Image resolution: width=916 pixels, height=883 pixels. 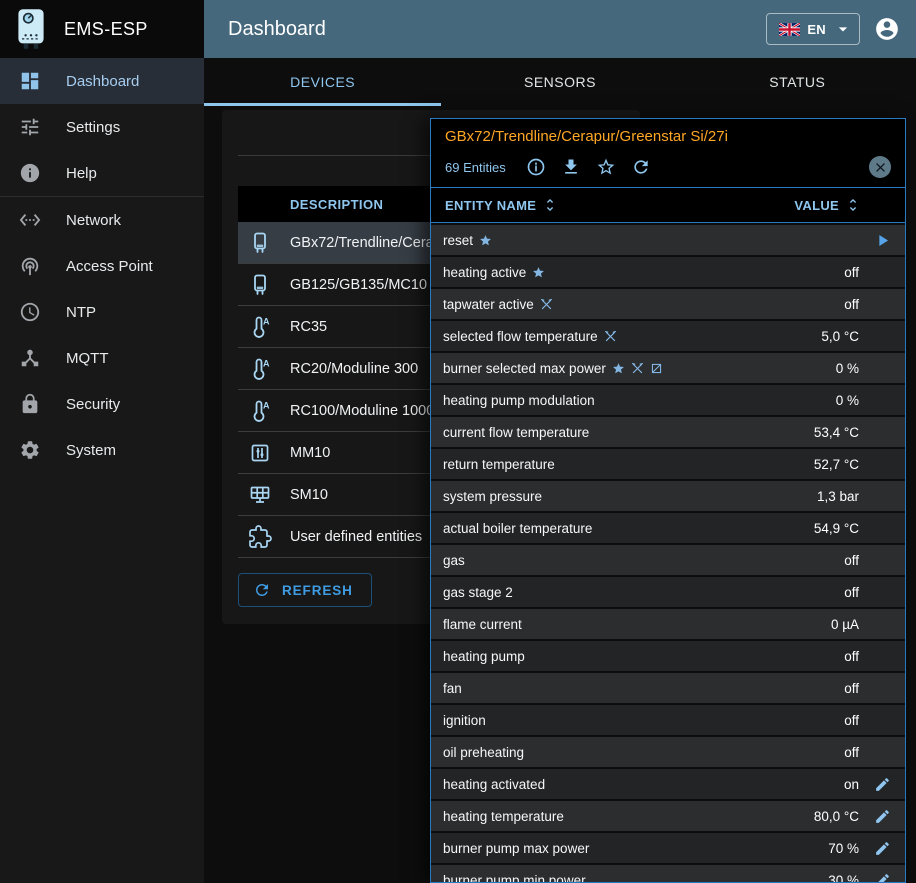 What do you see at coordinates (668, 336) in the screenshot?
I see `entity-row: selected flow temperature 5,0 °C` at bounding box center [668, 336].